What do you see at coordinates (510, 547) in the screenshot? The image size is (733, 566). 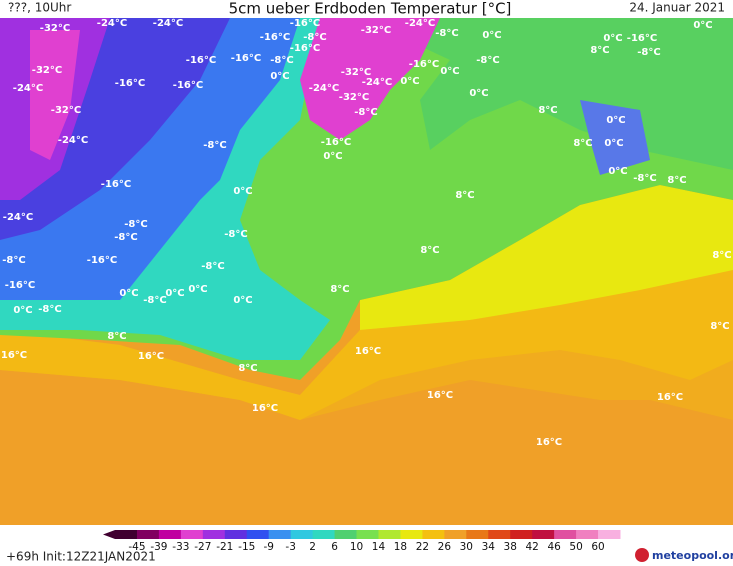 I see `colorbar-tick-label: 38` at bounding box center [510, 547].